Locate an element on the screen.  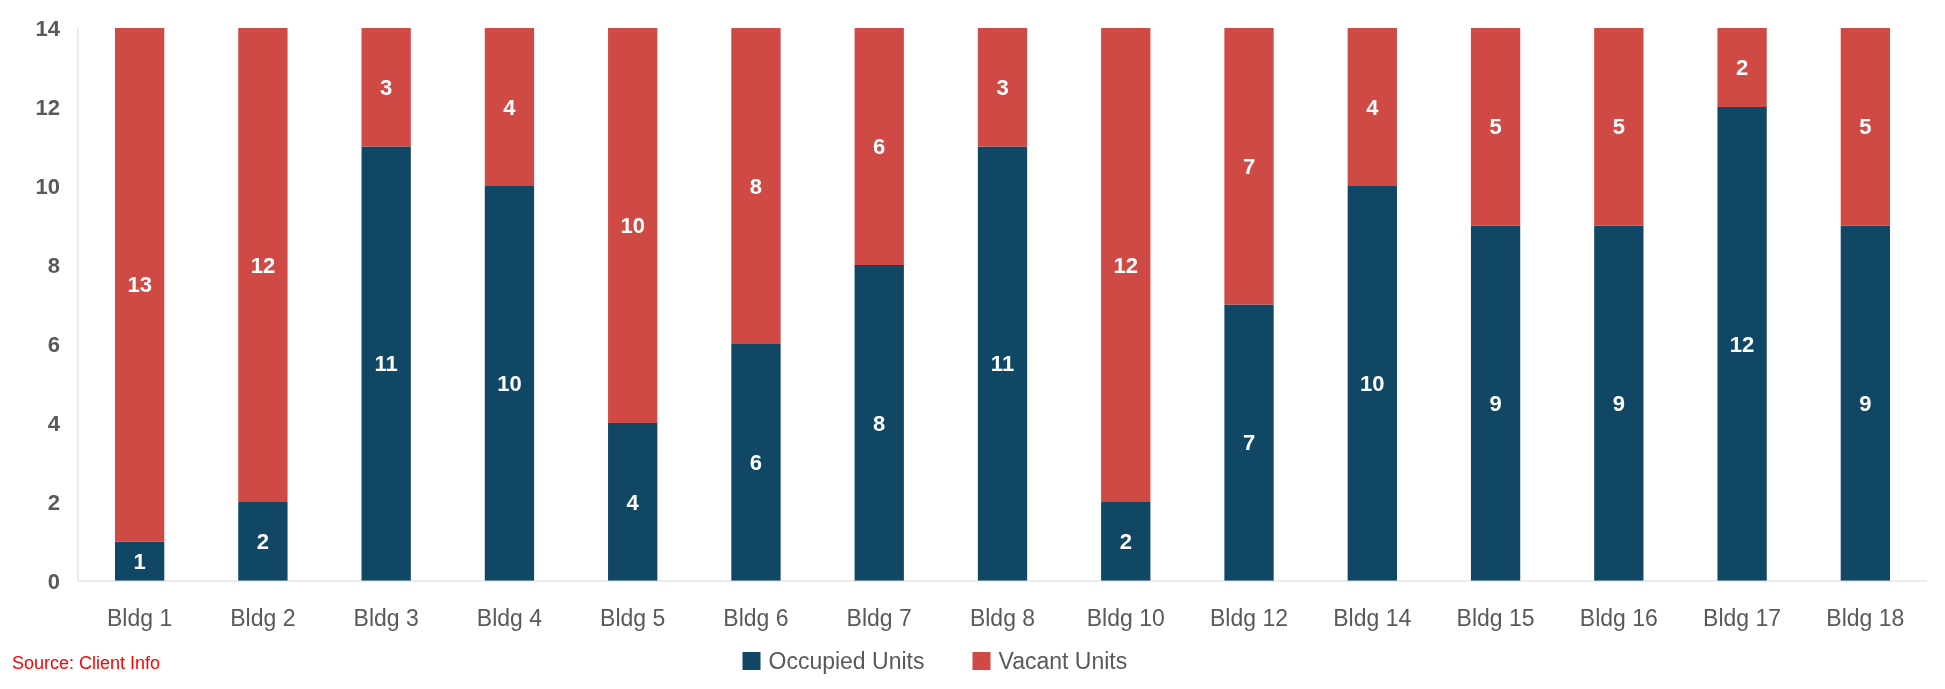
x-tick-label: Bldg 17 is located at coordinates (1742, 618).